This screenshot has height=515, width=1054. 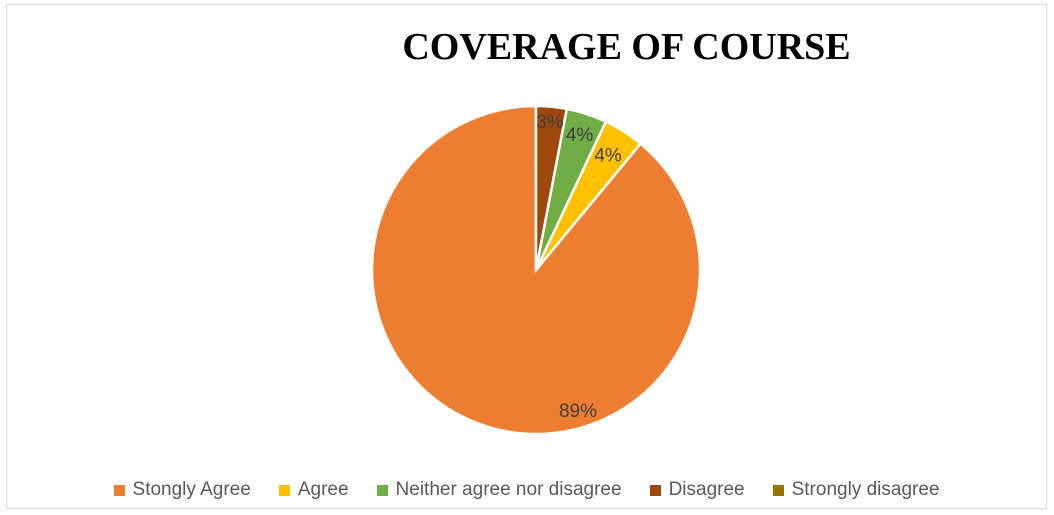 I want to click on slice-data-label: 3%, so click(x=550, y=122).